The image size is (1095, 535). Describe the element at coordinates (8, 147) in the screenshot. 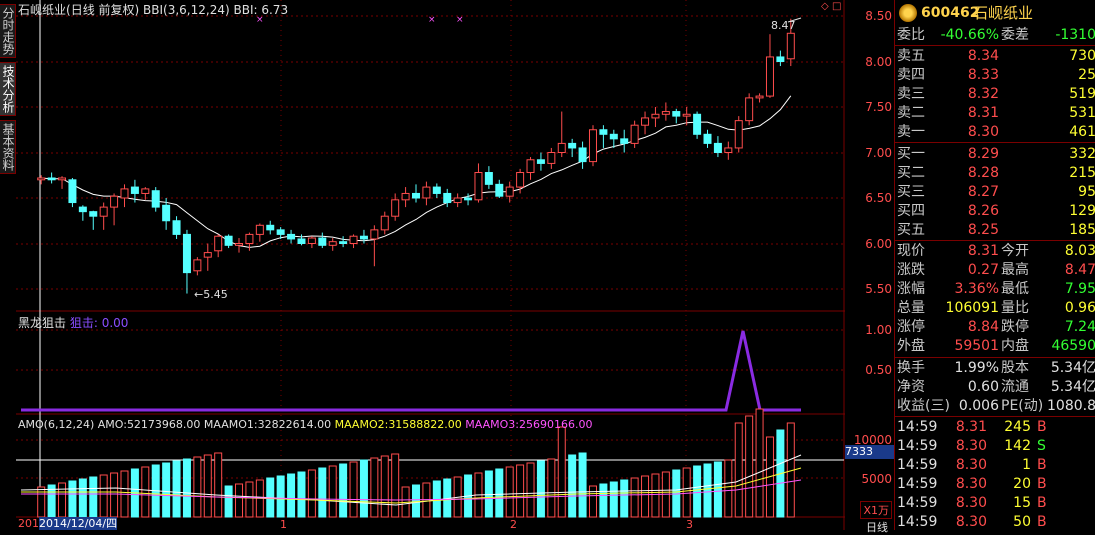

I see `tab-fundamentals: 基本资料` at that location.